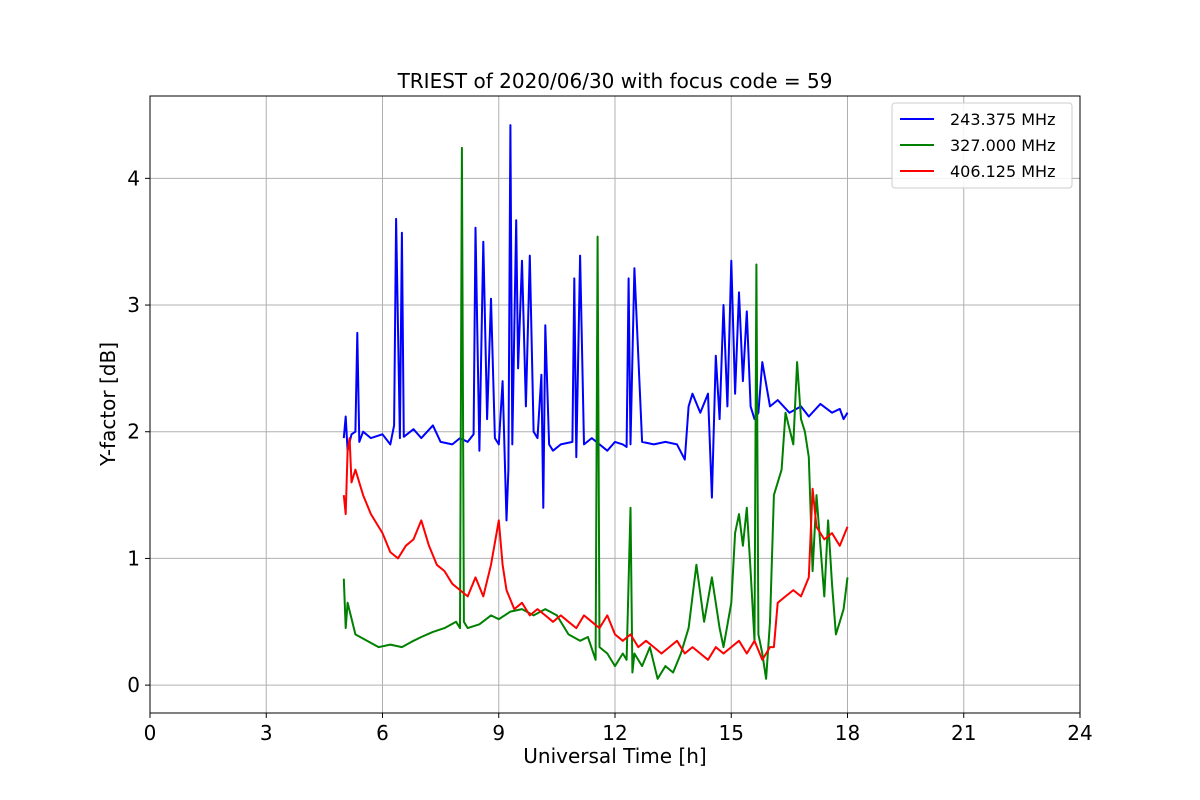  I want to click on y-tick-label: 1, so click(133, 558).